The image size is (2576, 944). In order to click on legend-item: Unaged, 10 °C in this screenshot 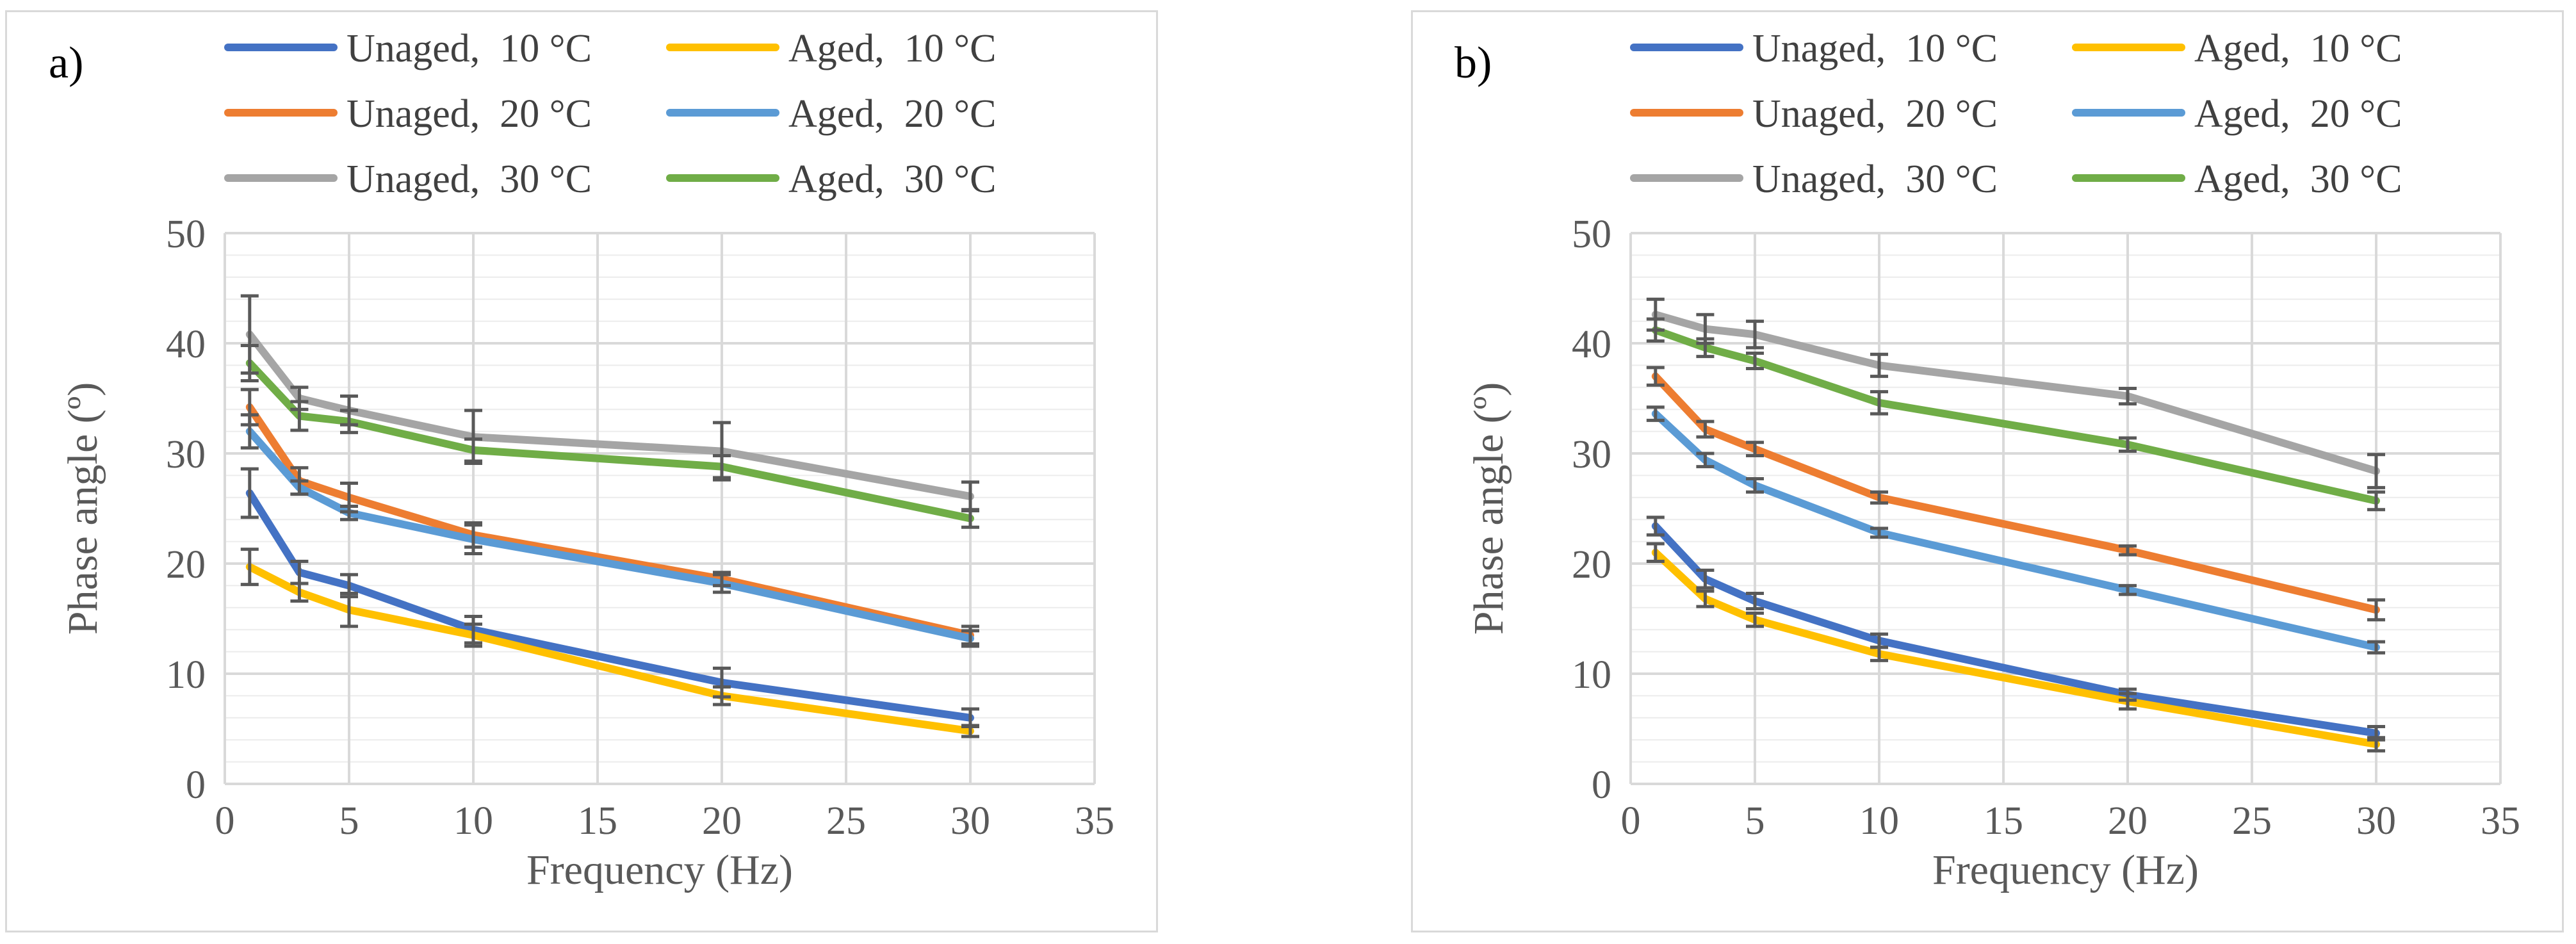, I will do `click(408, 48)`.